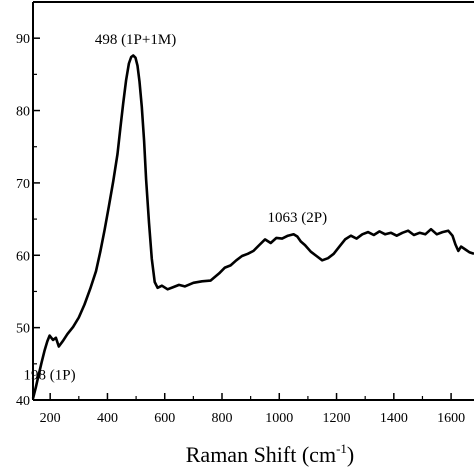  What do you see at coordinates (50, 418) in the screenshot?
I see `x-tick-label: 200` at bounding box center [50, 418].